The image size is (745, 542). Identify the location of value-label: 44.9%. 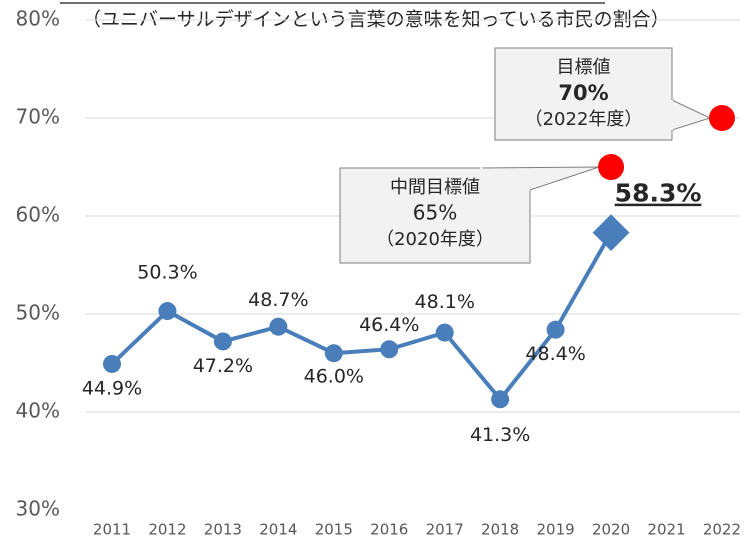
(112, 388).